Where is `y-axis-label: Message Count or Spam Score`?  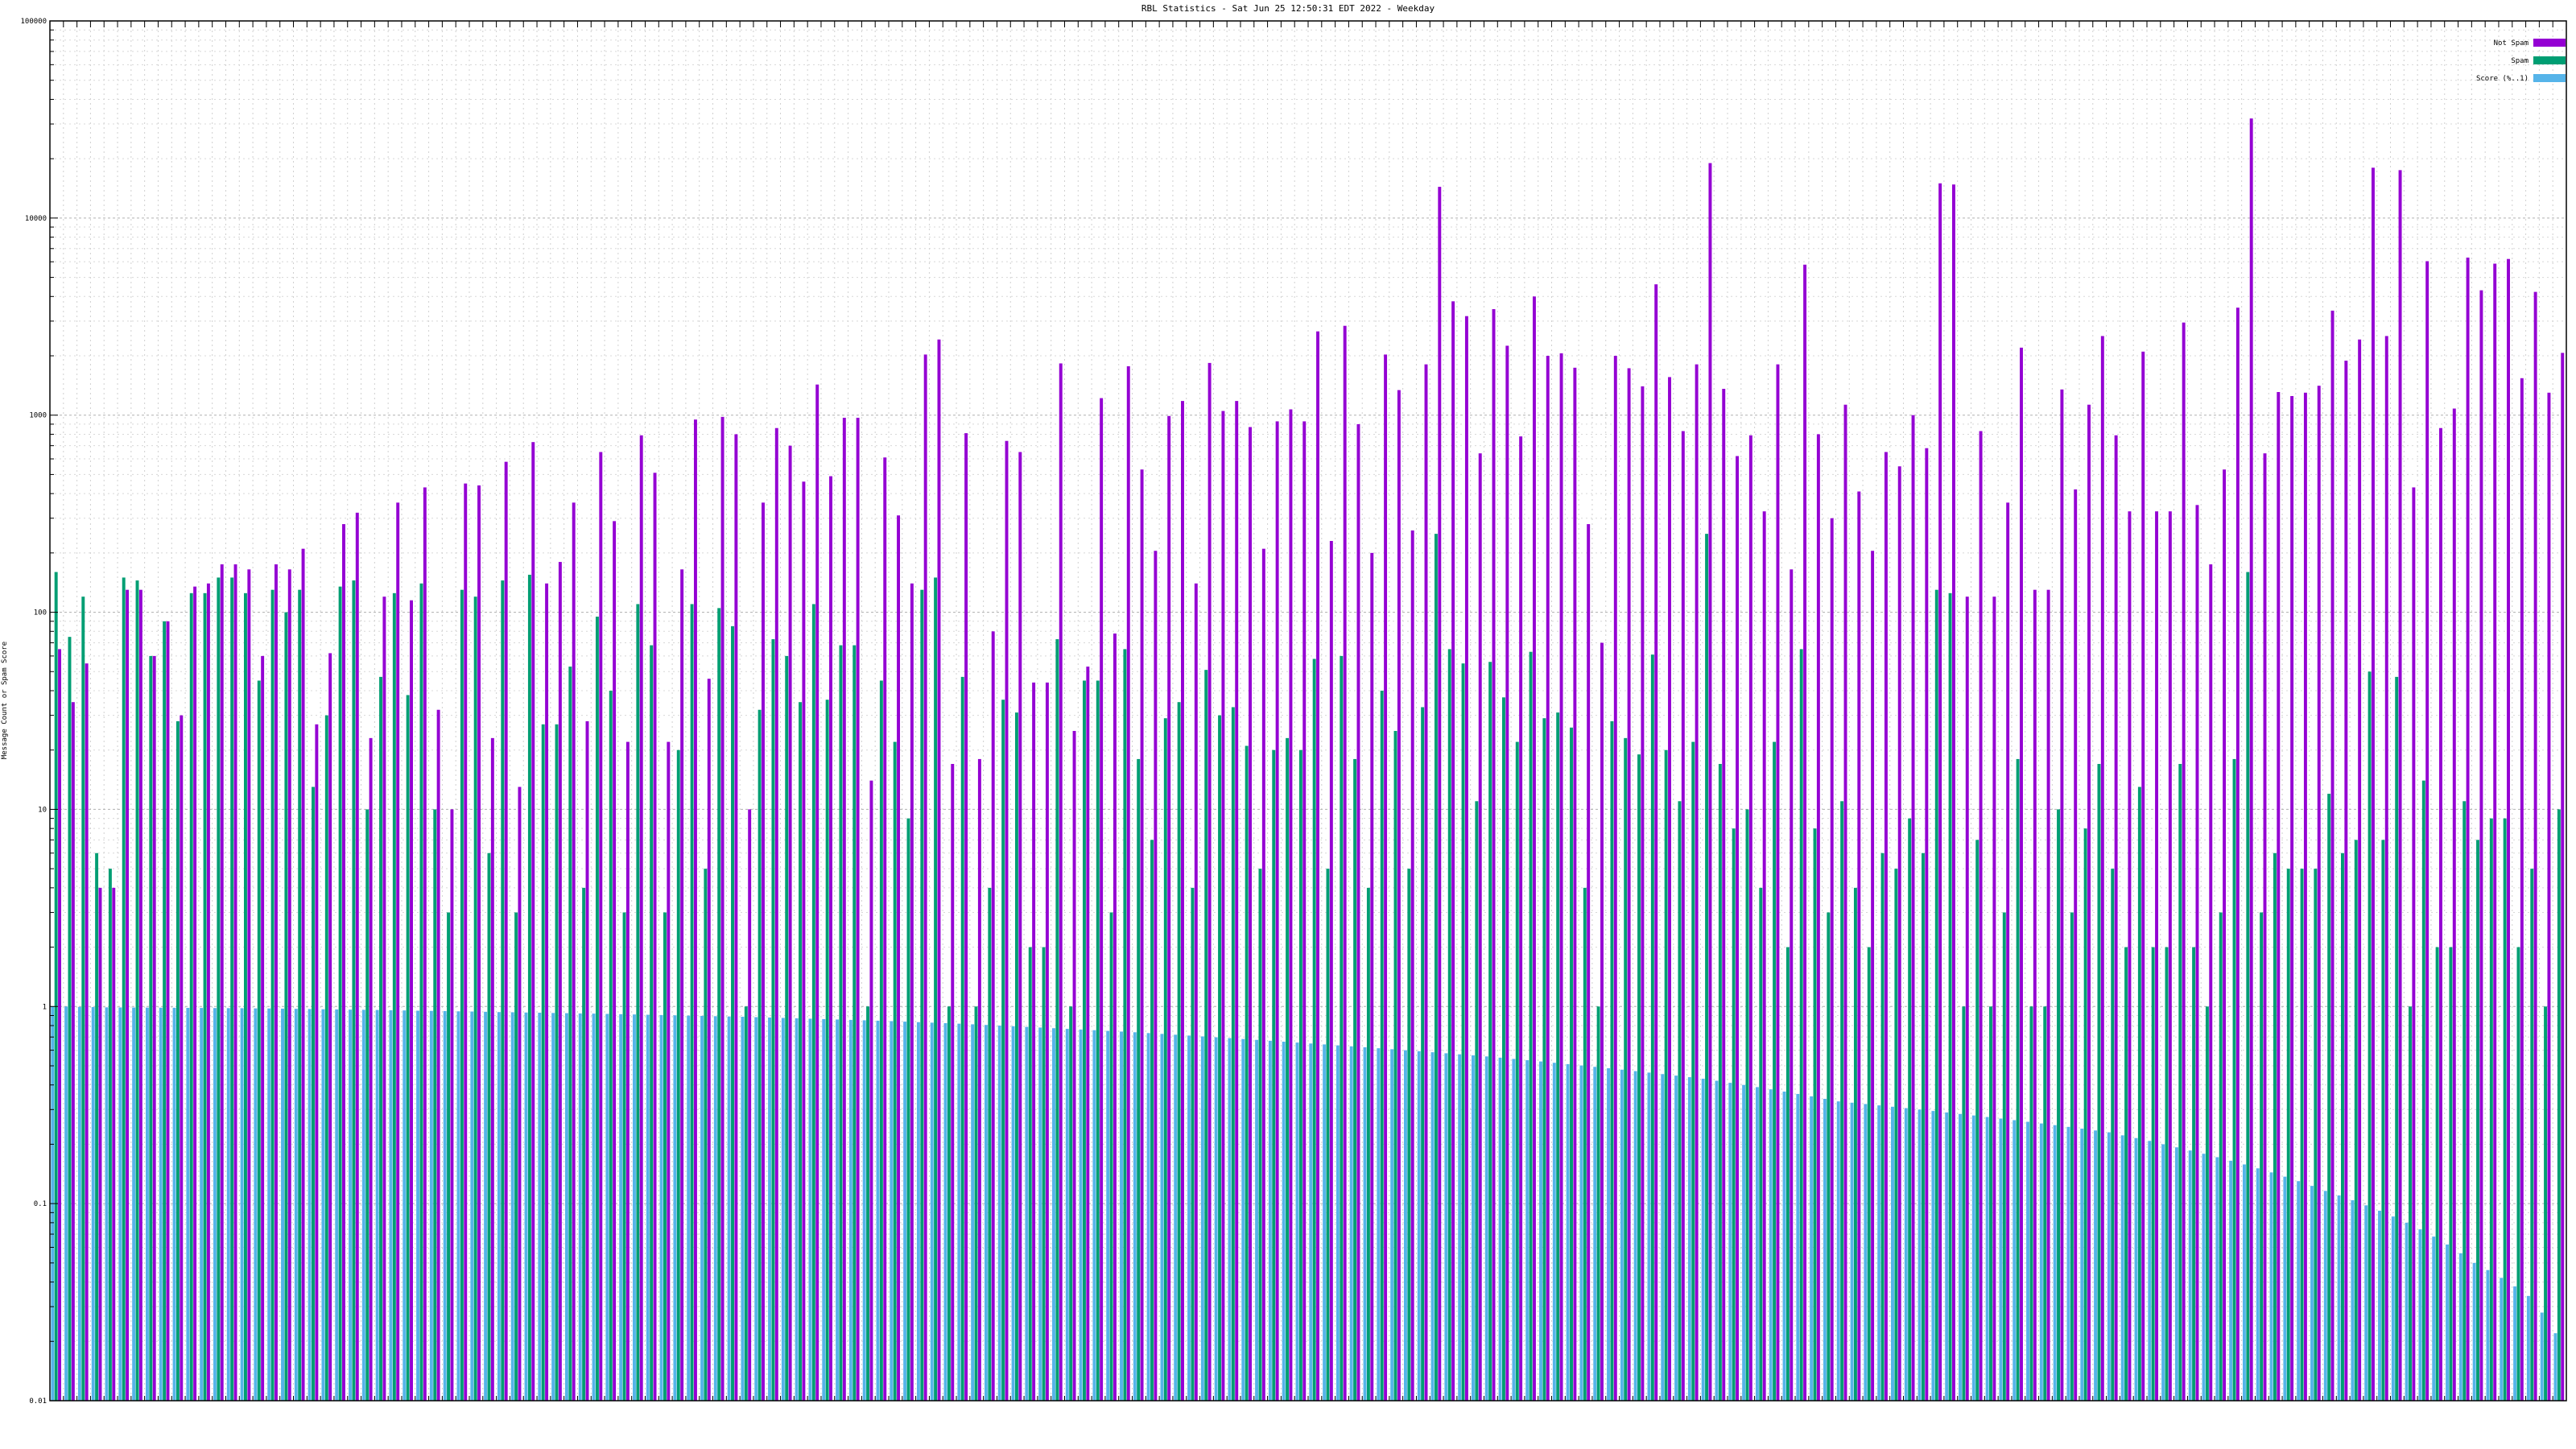
y-axis-label: Message Count or Spam Score is located at coordinates (5, 700).